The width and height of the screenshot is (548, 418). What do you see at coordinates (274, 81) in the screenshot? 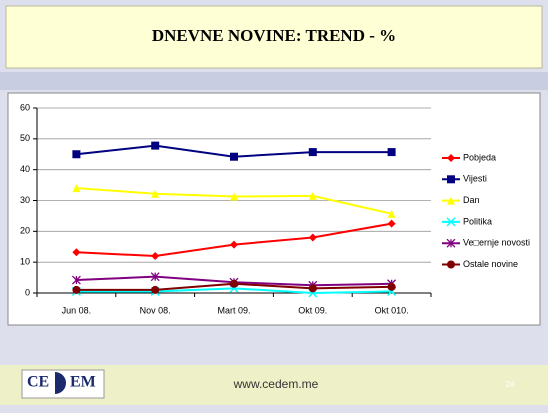
I see `band` at bounding box center [274, 81].